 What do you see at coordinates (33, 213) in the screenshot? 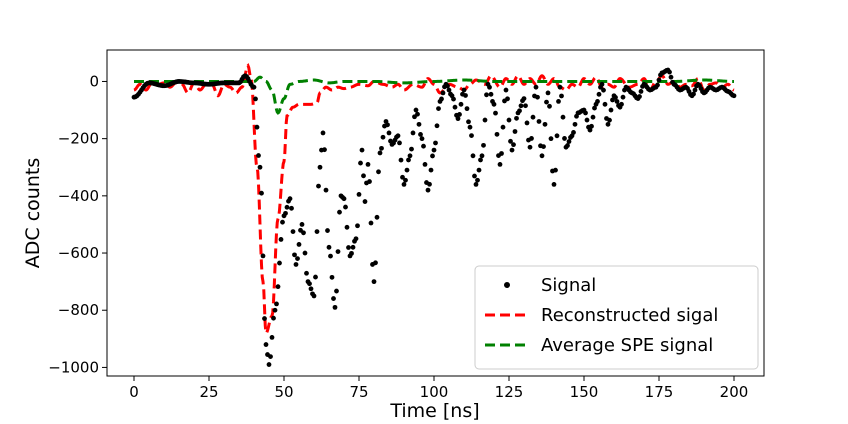
I see `y-axis-label: ADC counts` at bounding box center [33, 213].